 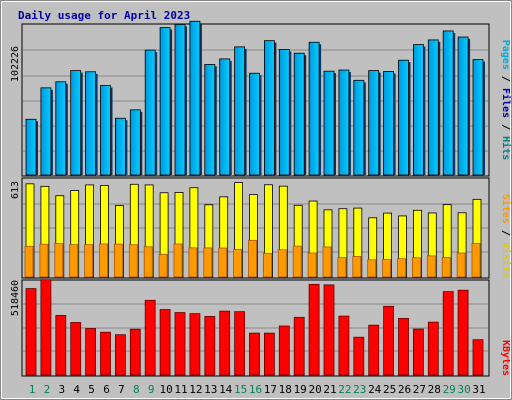 I want to click on x-tick-label: 23, so click(x=359, y=389).